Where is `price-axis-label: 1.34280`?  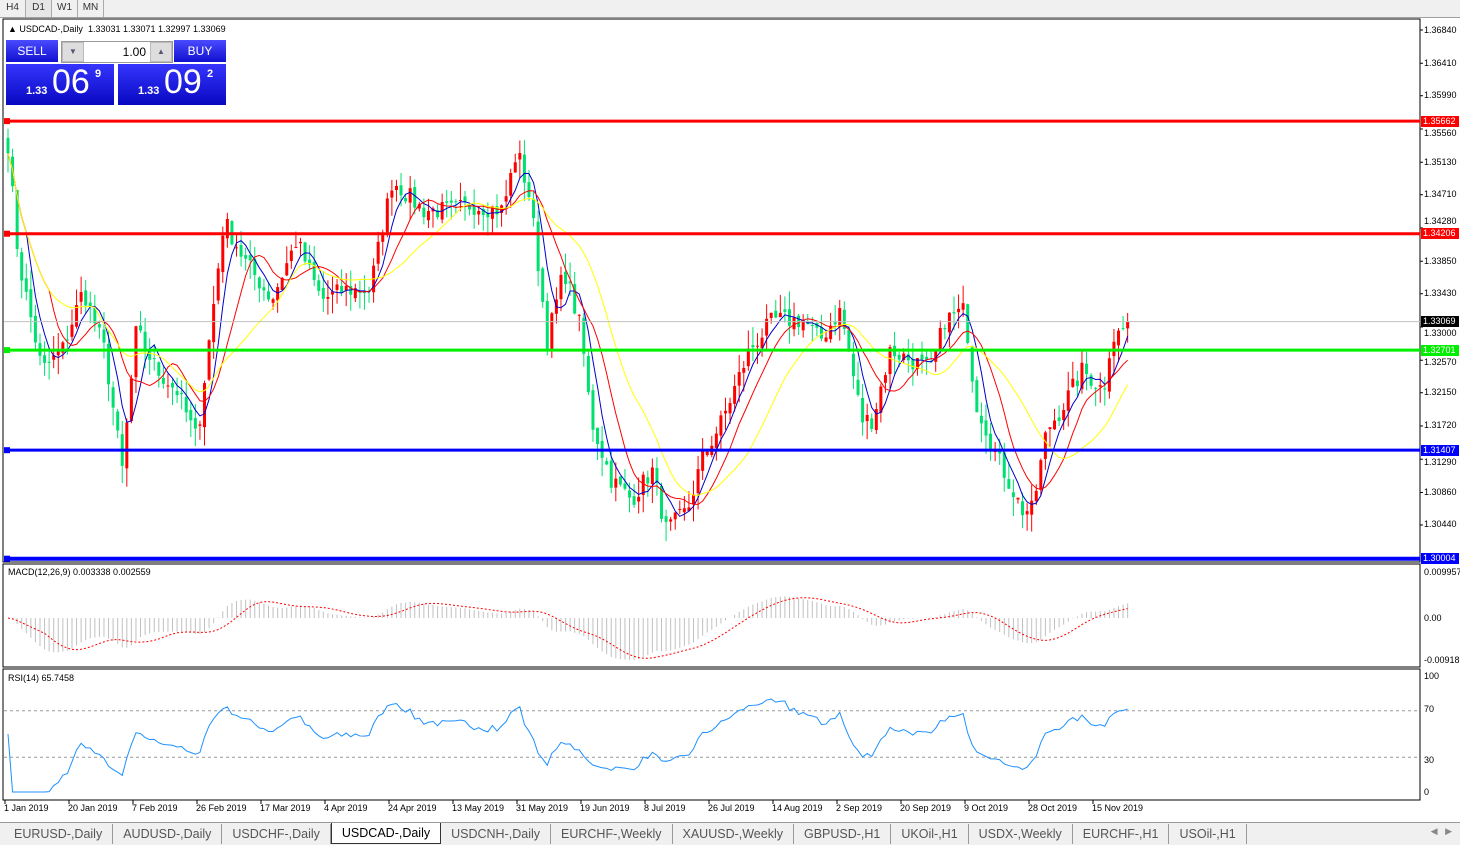
price-axis-label: 1.34280 is located at coordinates (1440, 221).